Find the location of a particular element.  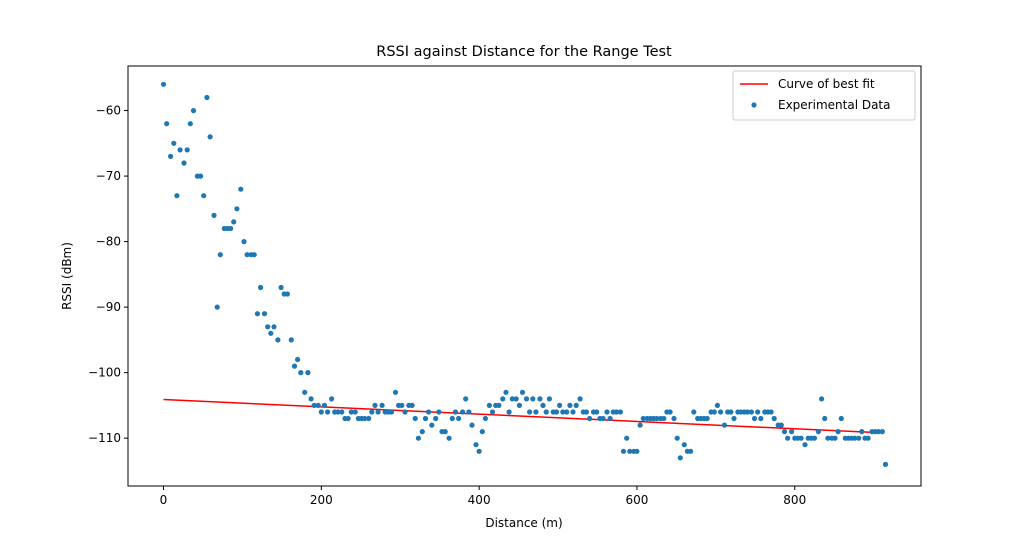

best-fit-line is located at coordinates (523, 416).